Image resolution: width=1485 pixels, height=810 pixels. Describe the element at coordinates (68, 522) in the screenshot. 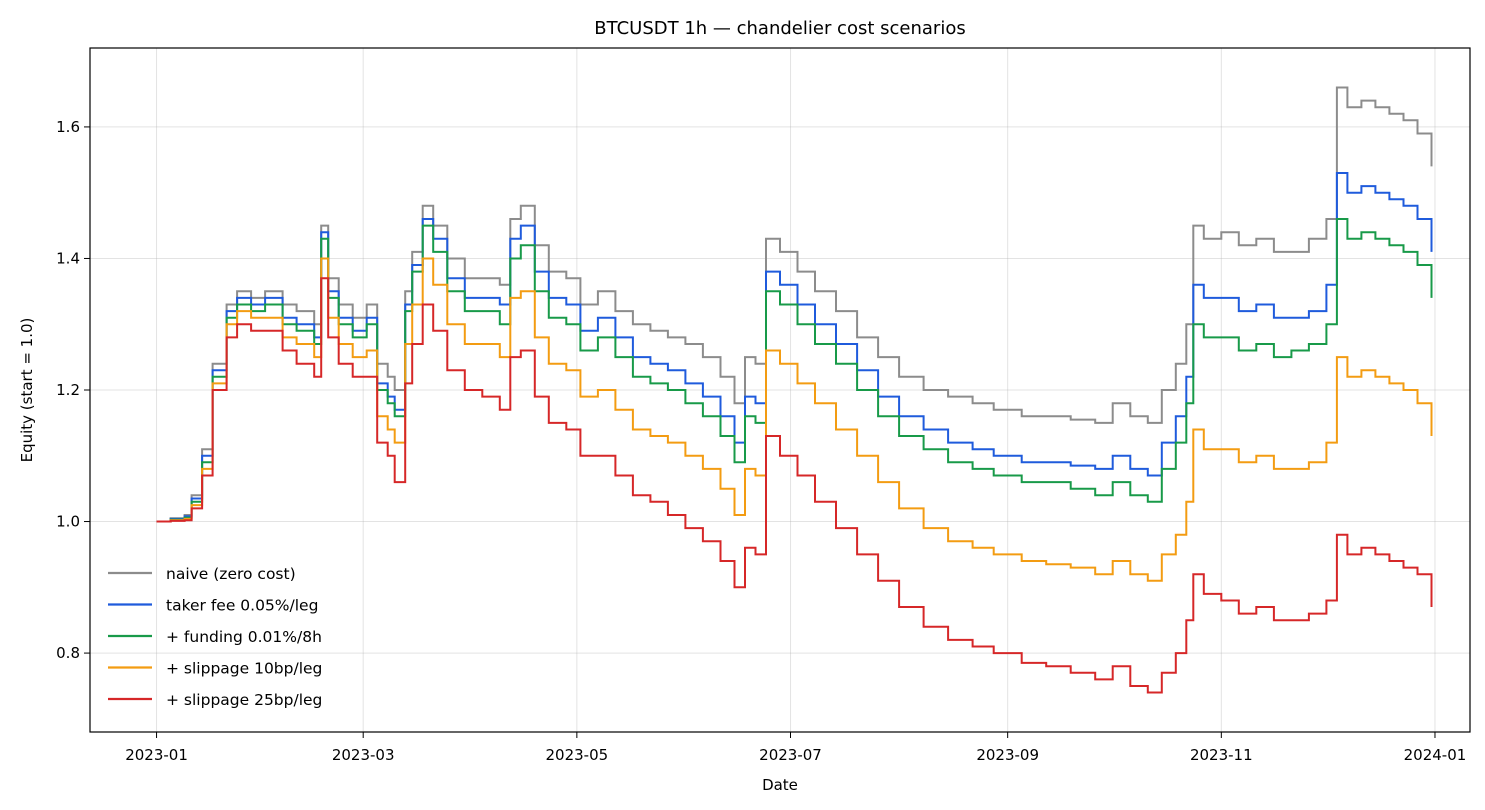

I see `y-tick-label: 1.0` at that location.